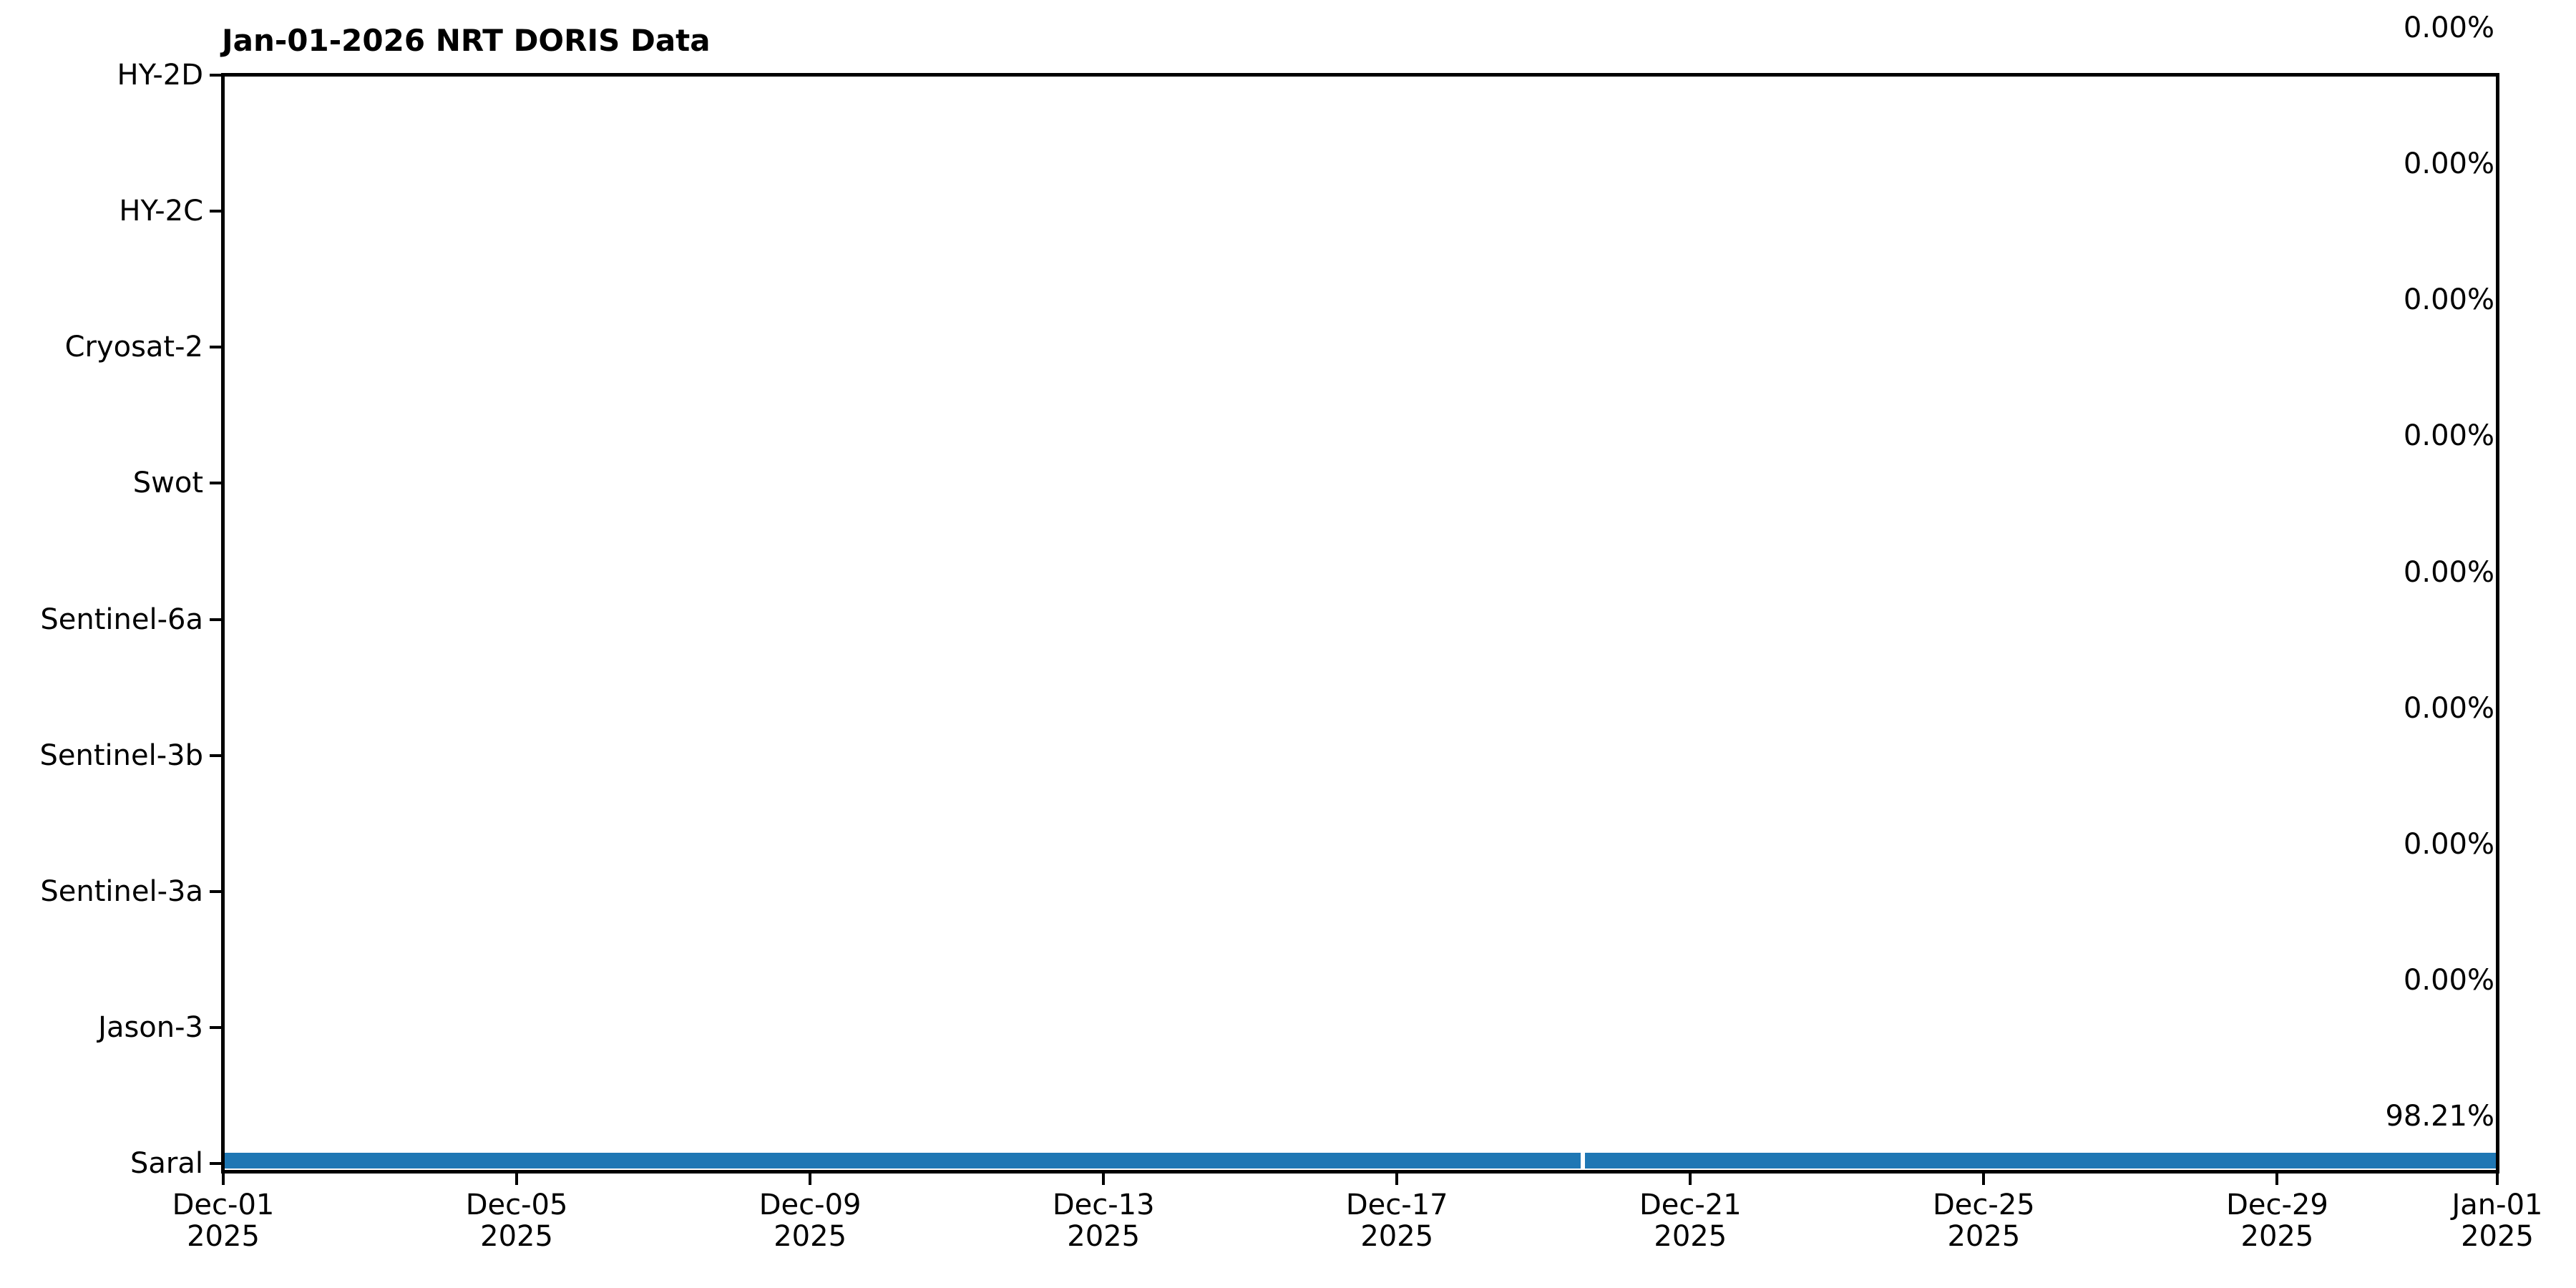  I want to click on x-axis-label: Dec-21 2025, so click(1690, 1221).